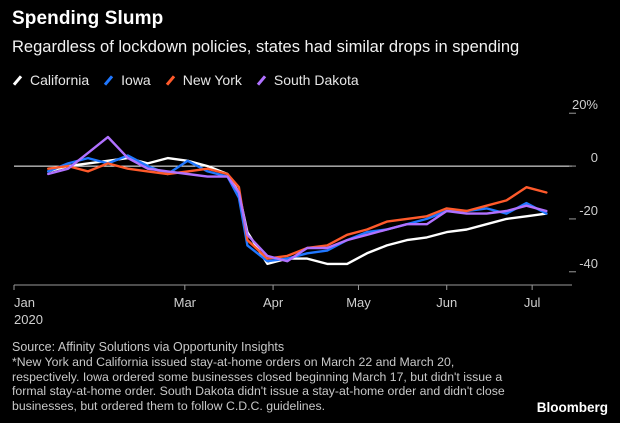 The width and height of the screenshot is (620, 423). I want to click on x-year-label: 2020, so click(28, 319).